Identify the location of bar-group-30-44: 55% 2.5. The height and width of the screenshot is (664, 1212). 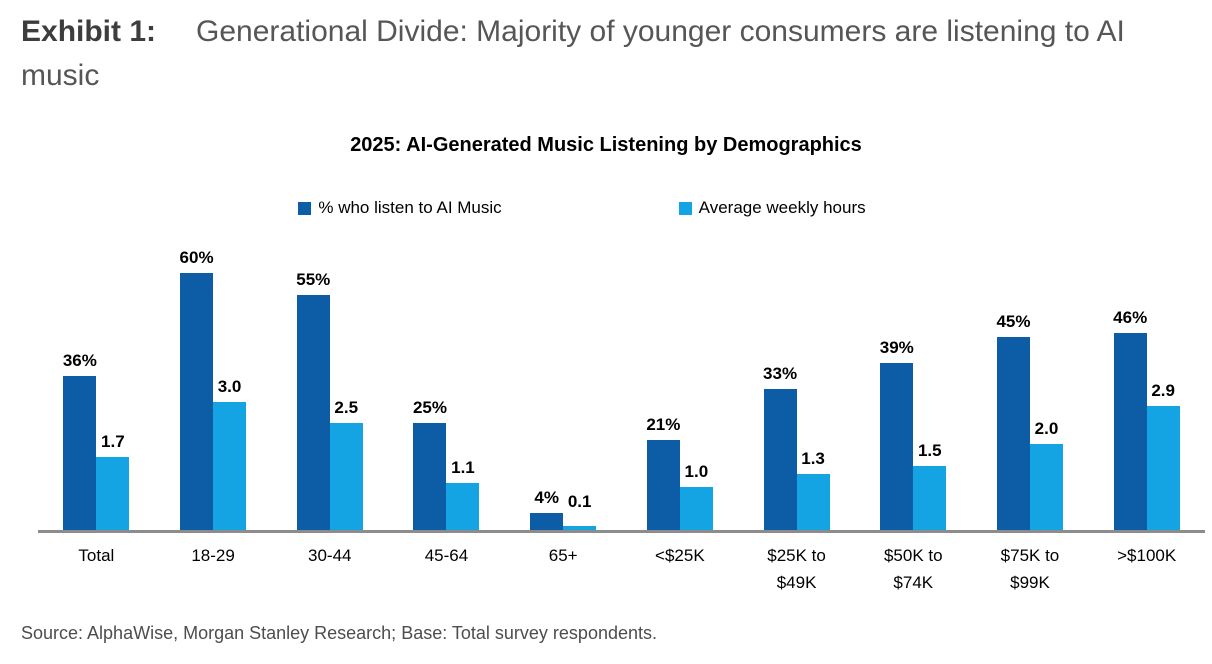
(329, 377).